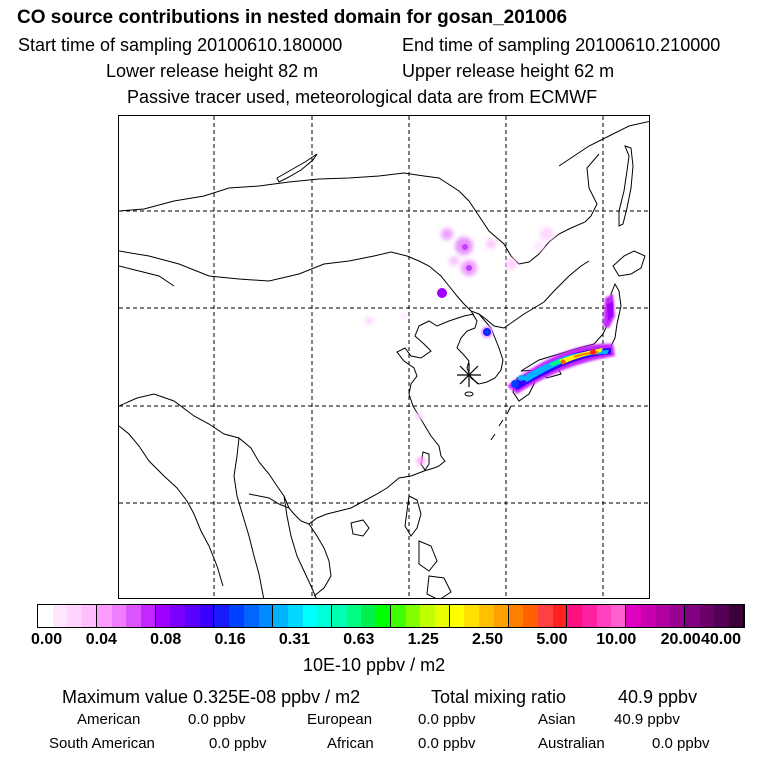 The height and width of the screenshot is (768, 768). I want to click on china-korea-border, so click(519, 294).